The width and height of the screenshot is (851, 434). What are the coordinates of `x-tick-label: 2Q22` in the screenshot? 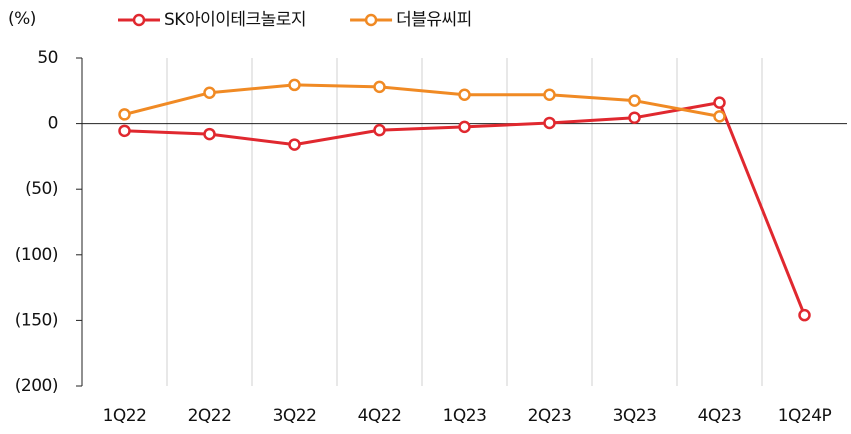 It's located at (210, 416).